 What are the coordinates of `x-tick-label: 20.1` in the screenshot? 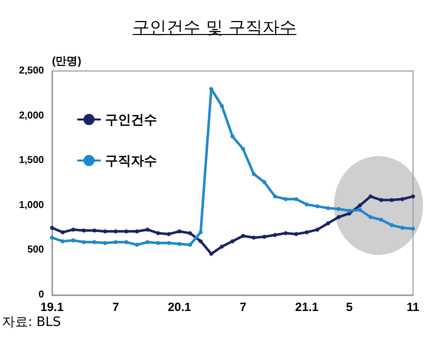 It's located at (180, 307).